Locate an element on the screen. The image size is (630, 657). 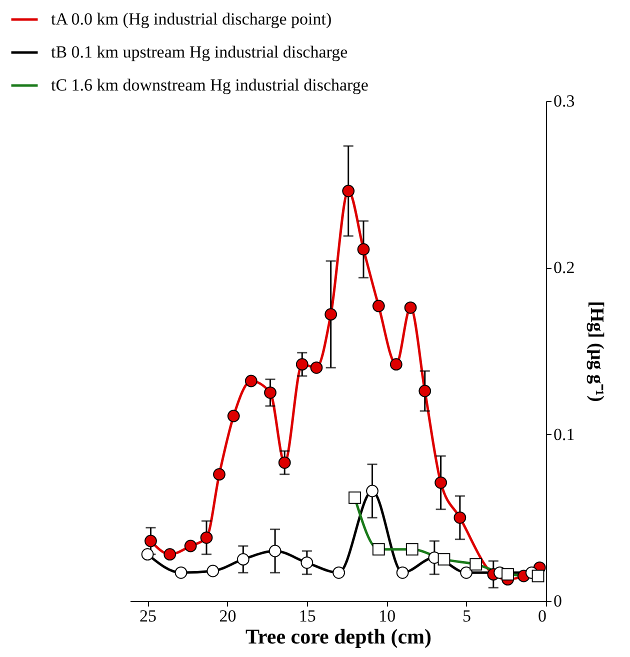
x-axis-title: Tree core depth (cm) is located at coordinates (338, 636).